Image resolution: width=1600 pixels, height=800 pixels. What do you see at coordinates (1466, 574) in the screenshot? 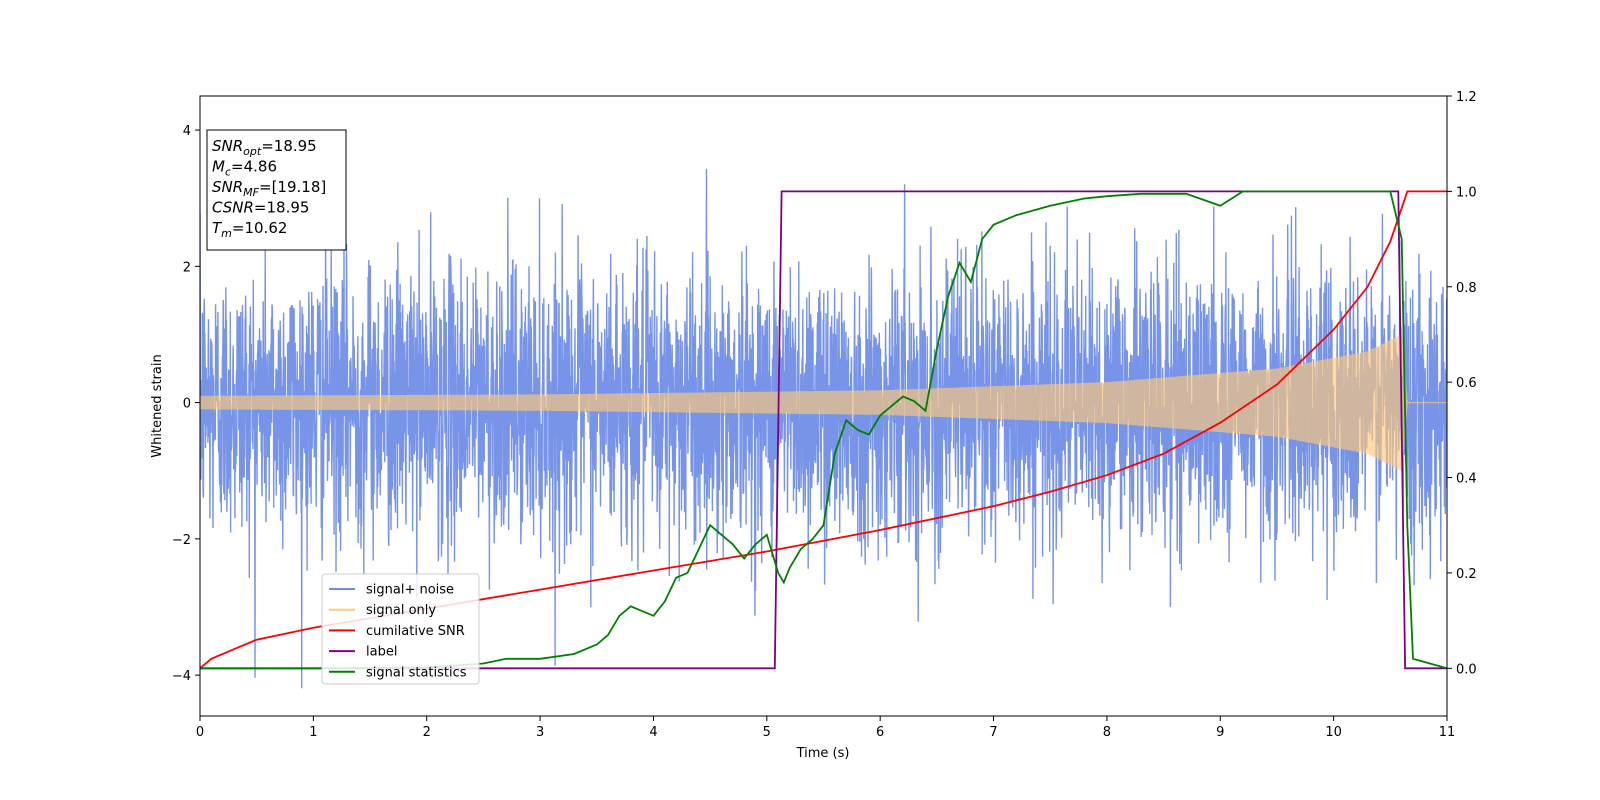
I see `y2-tick-label: 0.2` at bounding box center [1466, 574].